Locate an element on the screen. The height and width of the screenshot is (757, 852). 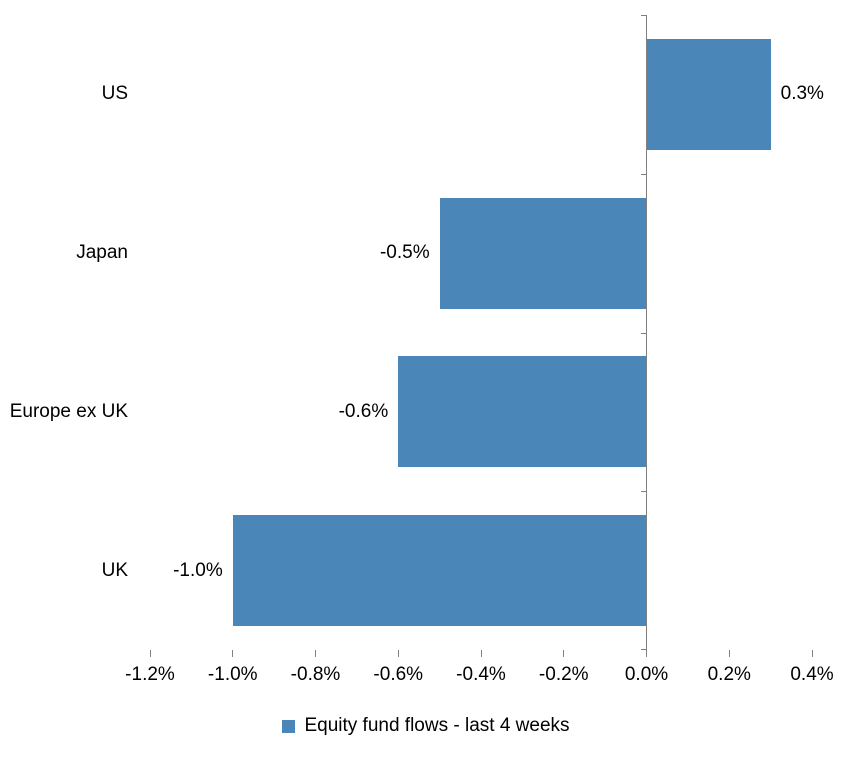
x-tick-label: -0.4% is located at coordinates (481, 674).